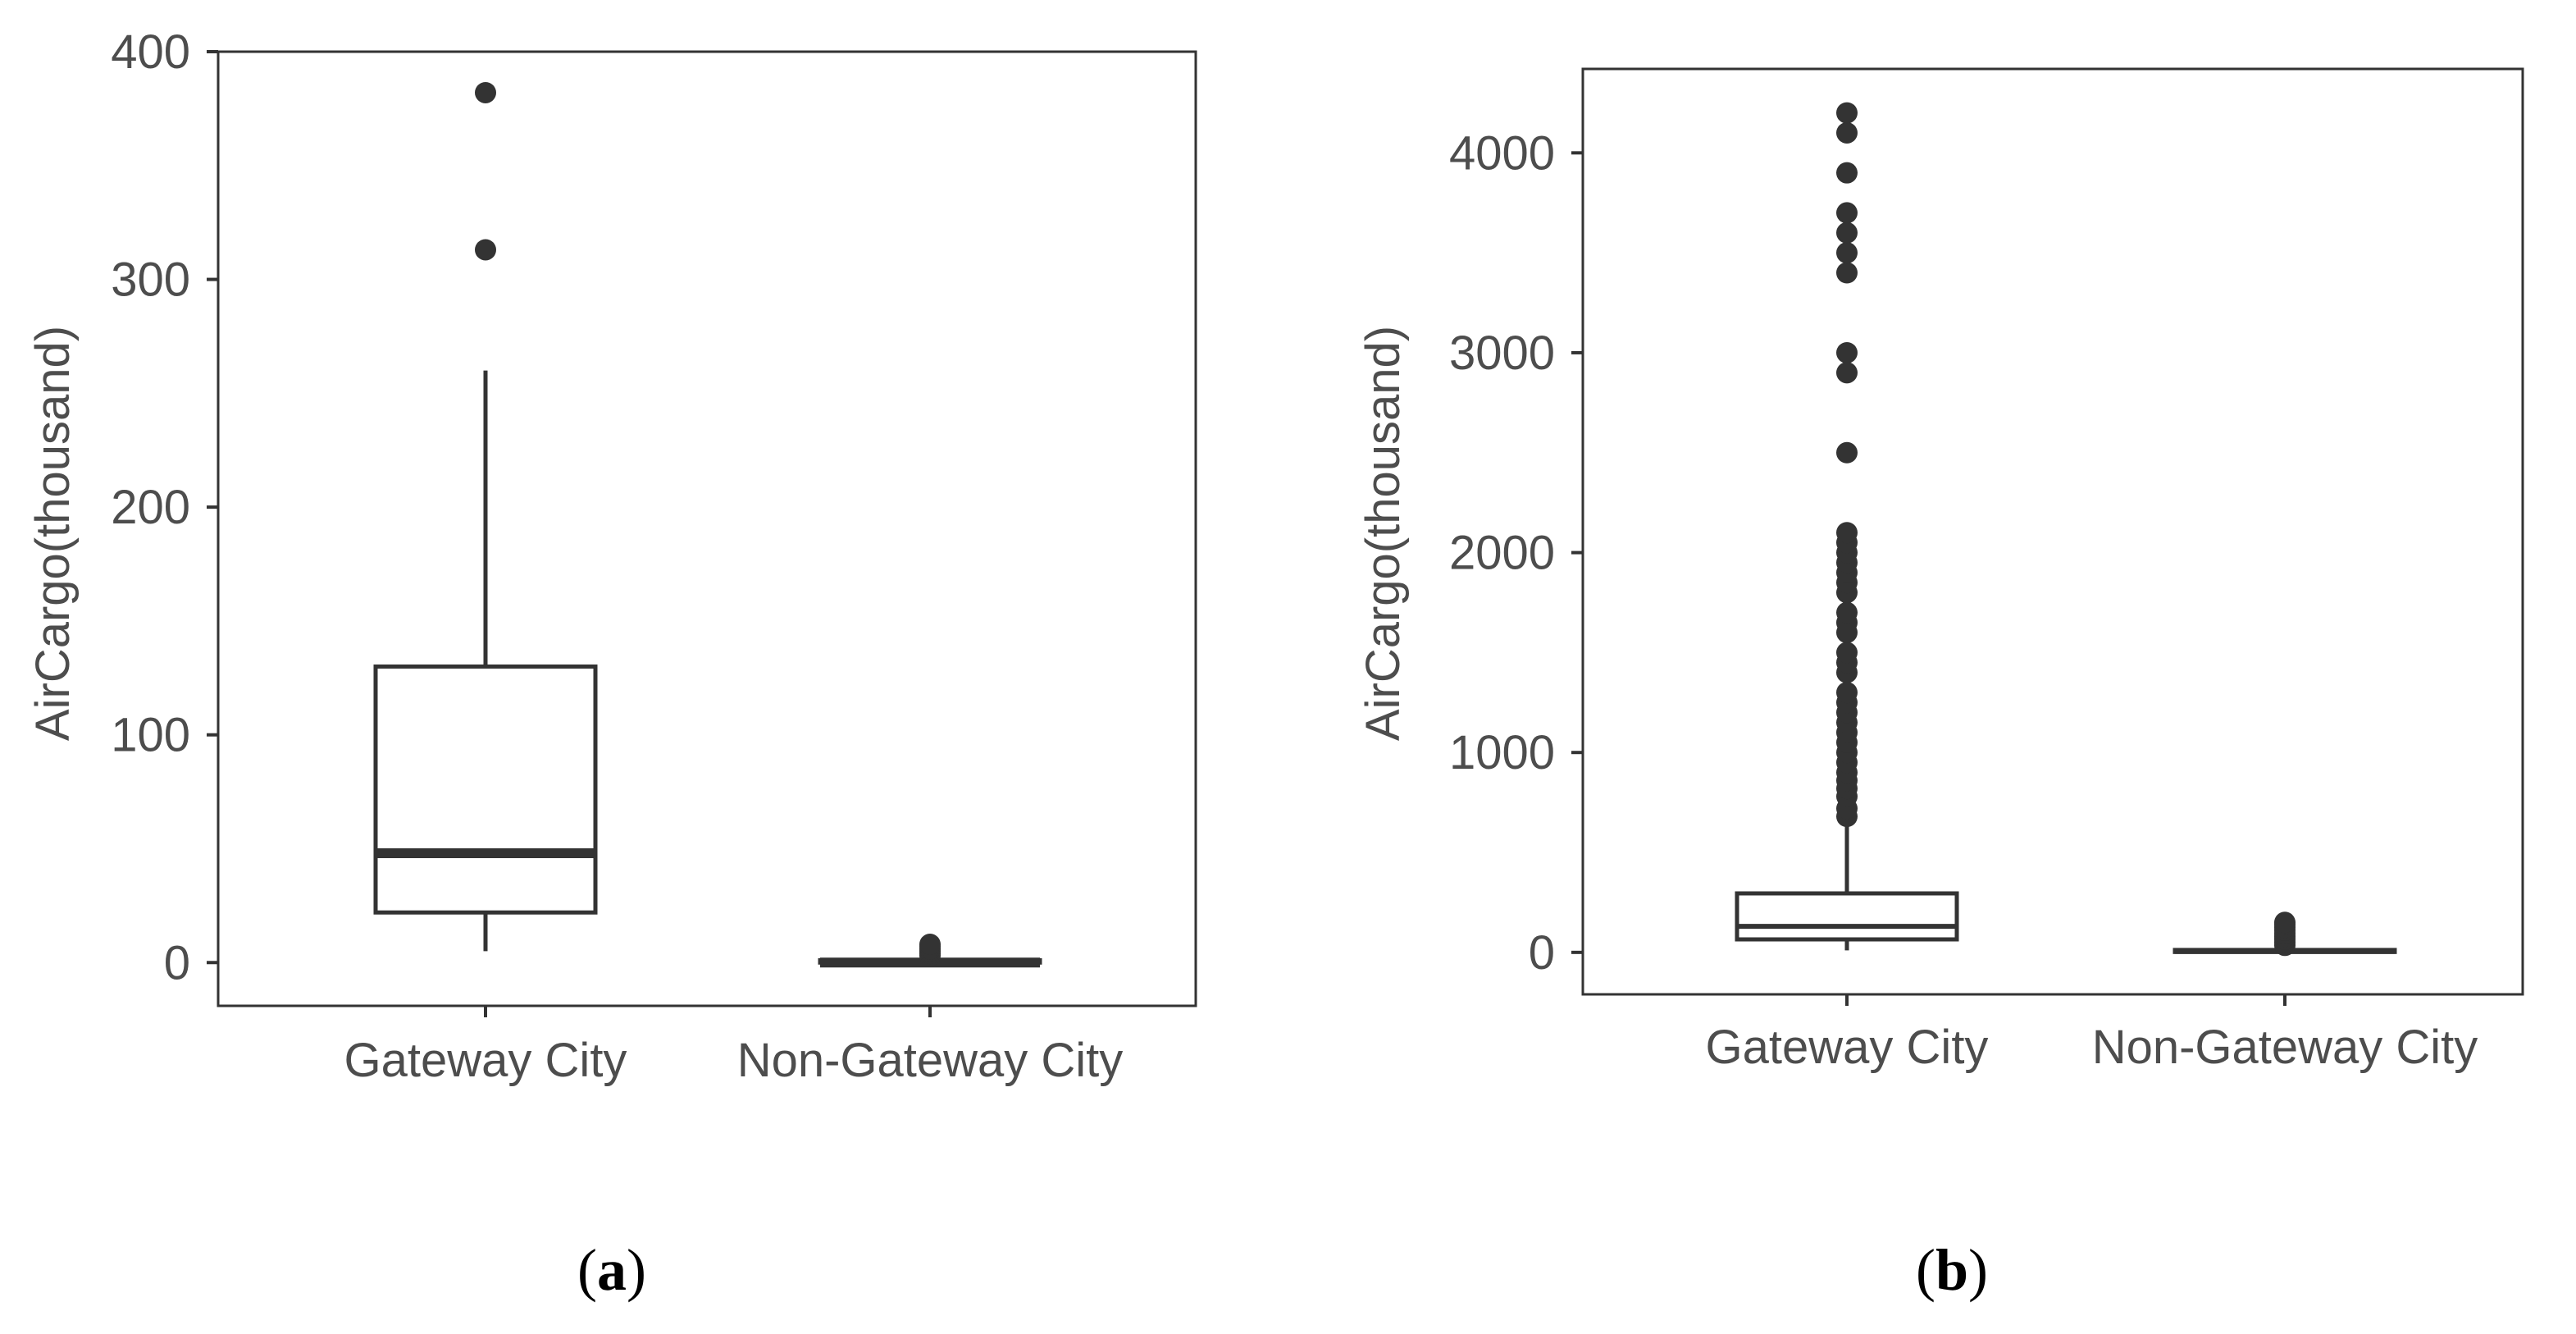  Describe the element at coordinates (1502, 153) in the screenshot. I see `panel-b-y-tick-label: 4000` at that location.